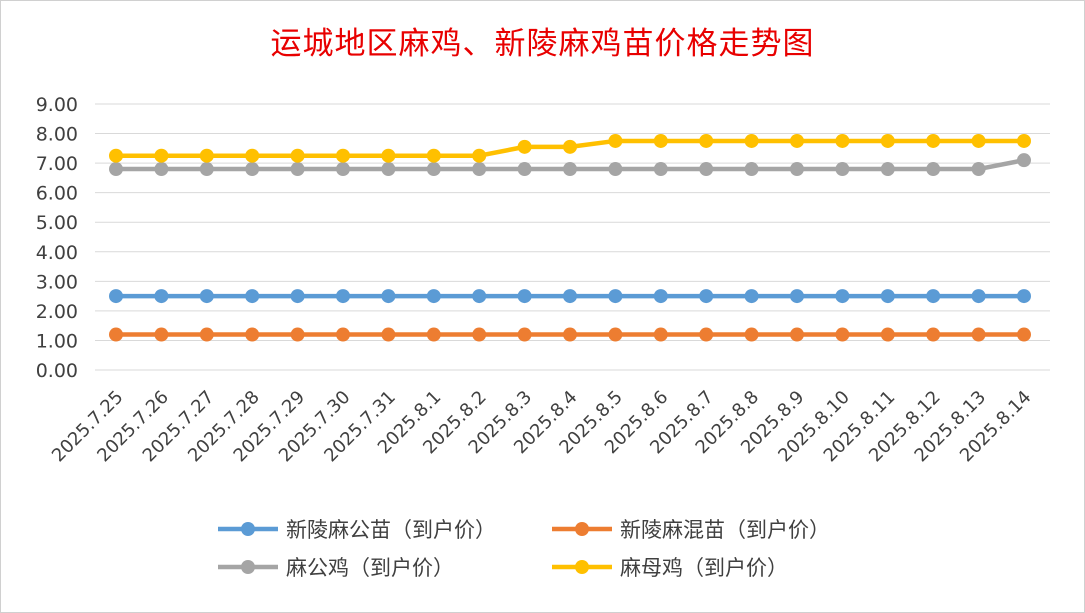  Describe the element at coordinates (57, 282) in the screenshot. I see `y-tick-label: 3.00` at that location.